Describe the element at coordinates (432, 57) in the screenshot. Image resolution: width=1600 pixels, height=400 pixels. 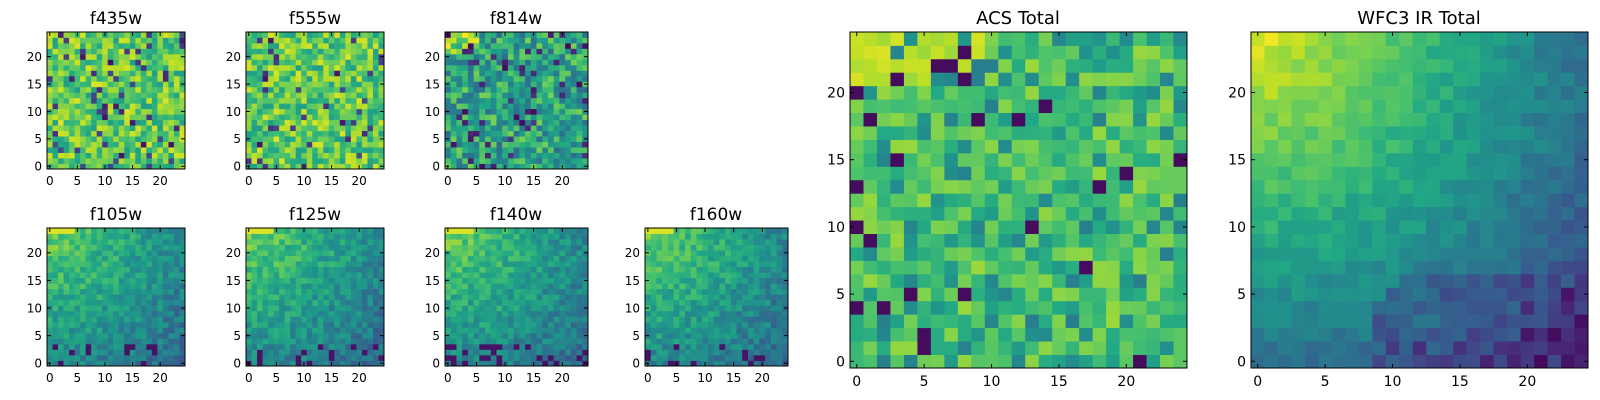
I see `y-tick-label: 20` at that location.